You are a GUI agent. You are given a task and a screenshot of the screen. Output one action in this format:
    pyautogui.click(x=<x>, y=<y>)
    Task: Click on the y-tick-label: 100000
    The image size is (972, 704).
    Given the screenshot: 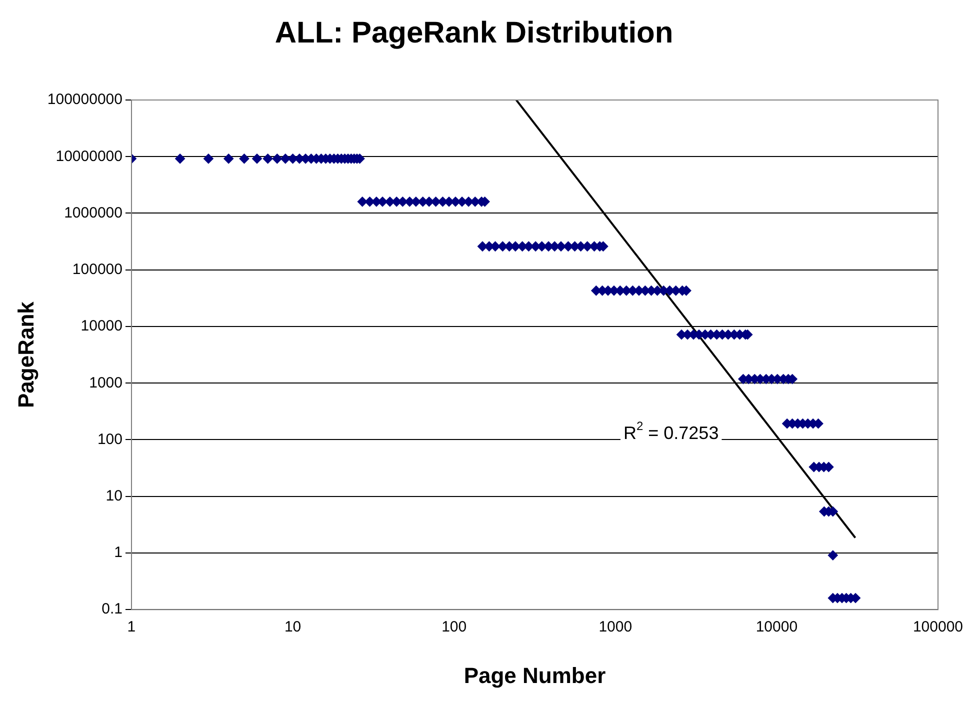 What is the action you would take?
    pyautogui.click(x=97, y=269)
    